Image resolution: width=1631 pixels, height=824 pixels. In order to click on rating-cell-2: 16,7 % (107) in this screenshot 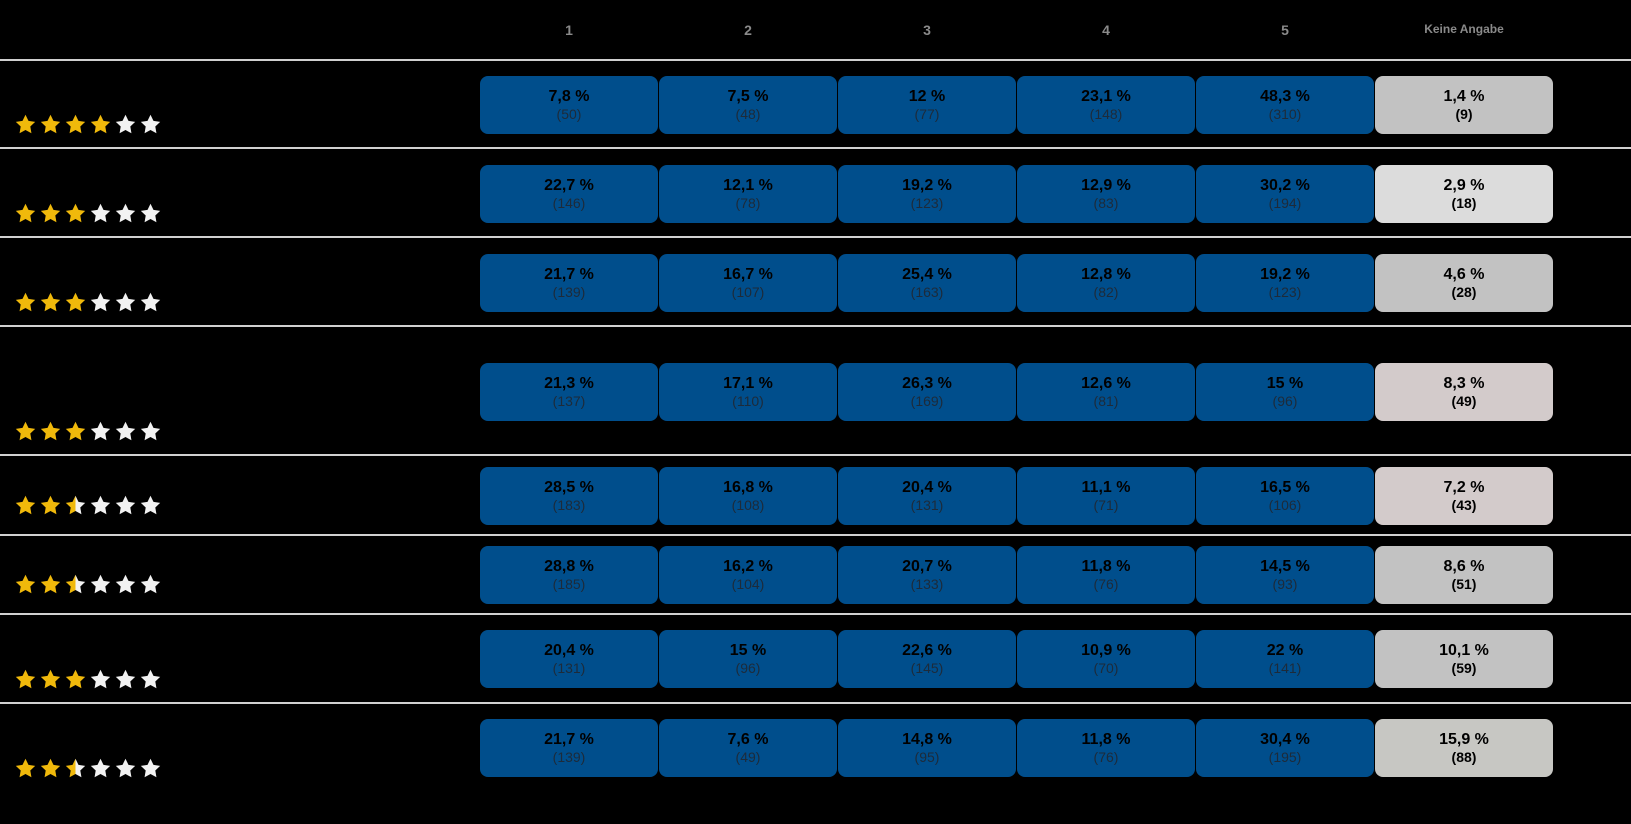, I will do `click(748, 283)`.